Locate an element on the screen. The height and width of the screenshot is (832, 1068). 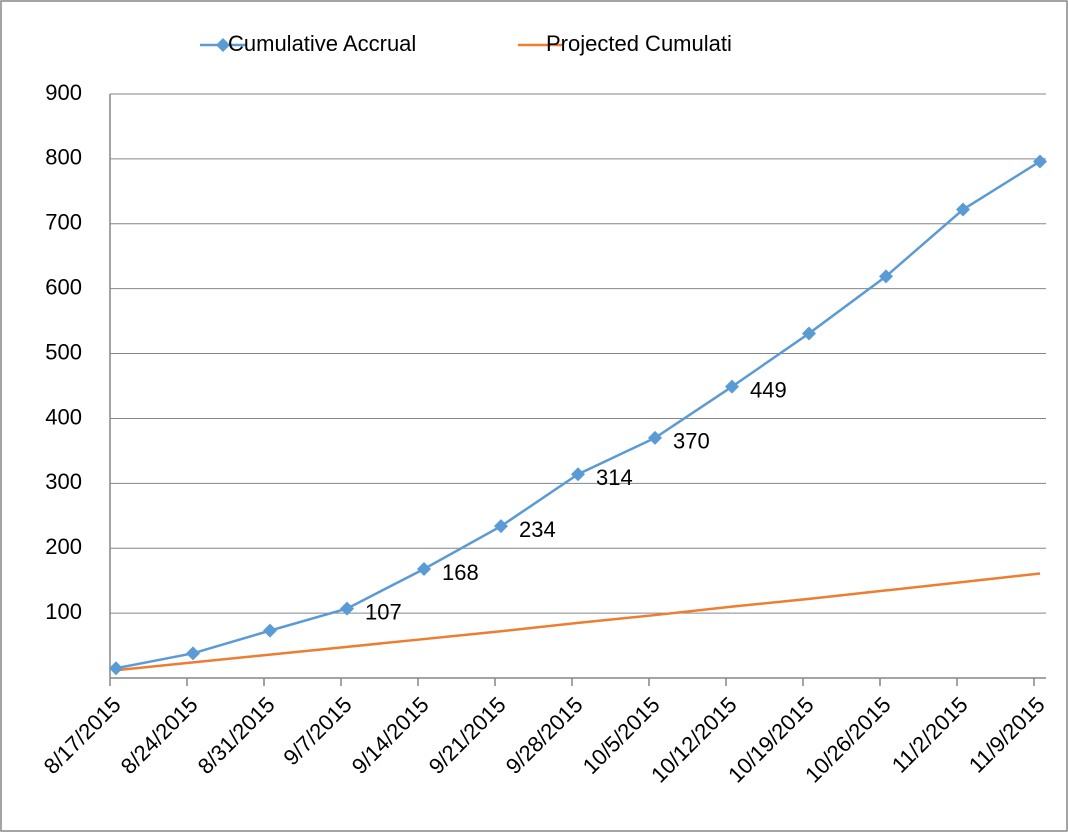
data-label: 449 is located at coordinates (768, 389).